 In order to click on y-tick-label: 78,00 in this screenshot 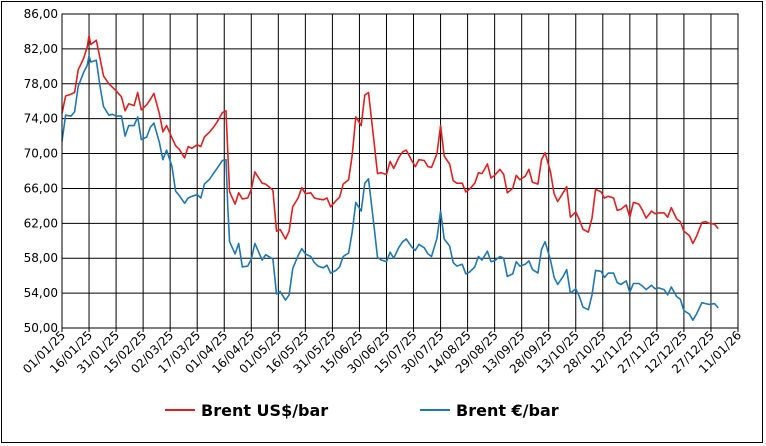, I will do `click(41, 84)`.